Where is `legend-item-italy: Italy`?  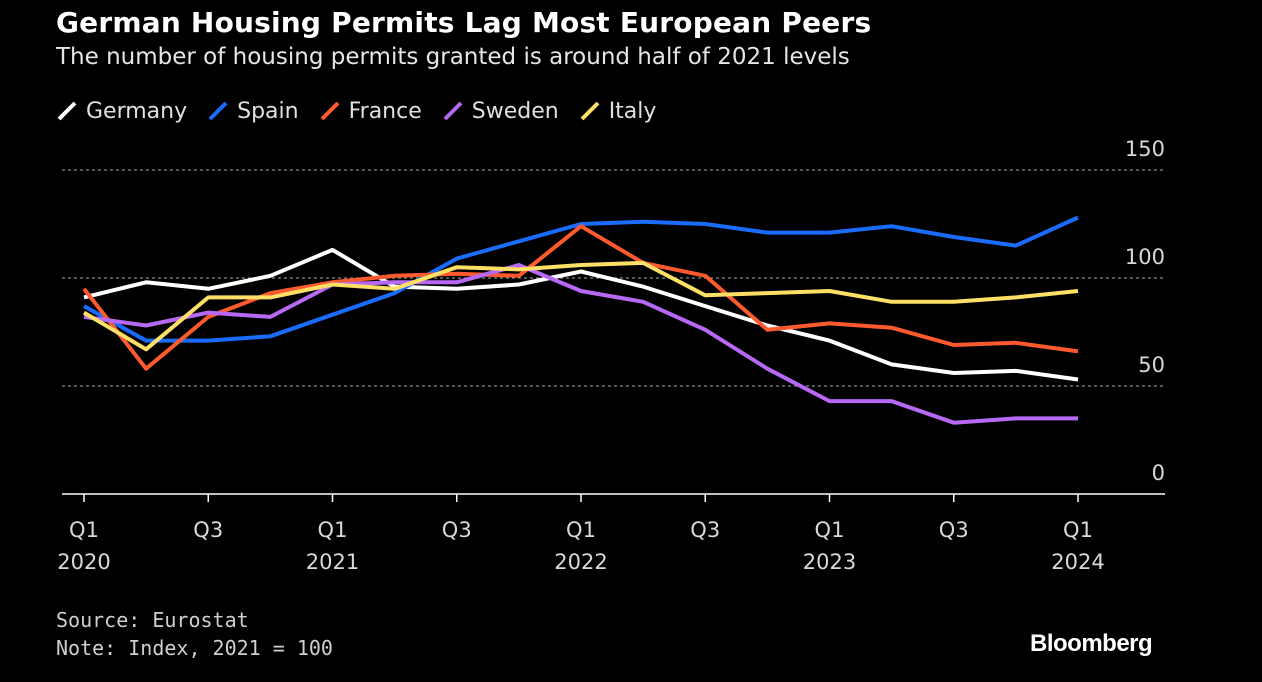
legend-item-italy: Italy is located at coordinates (618, 111).